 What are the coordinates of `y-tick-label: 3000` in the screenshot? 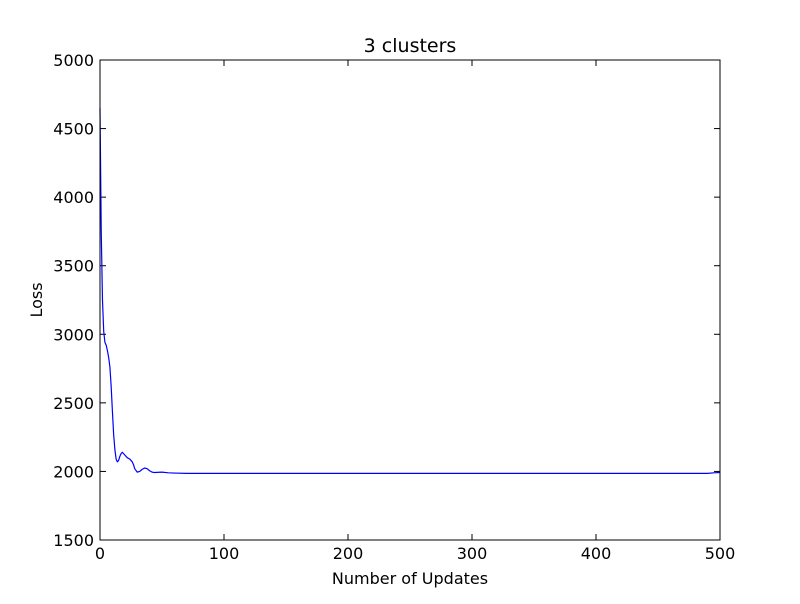 It's located at (73, 334).